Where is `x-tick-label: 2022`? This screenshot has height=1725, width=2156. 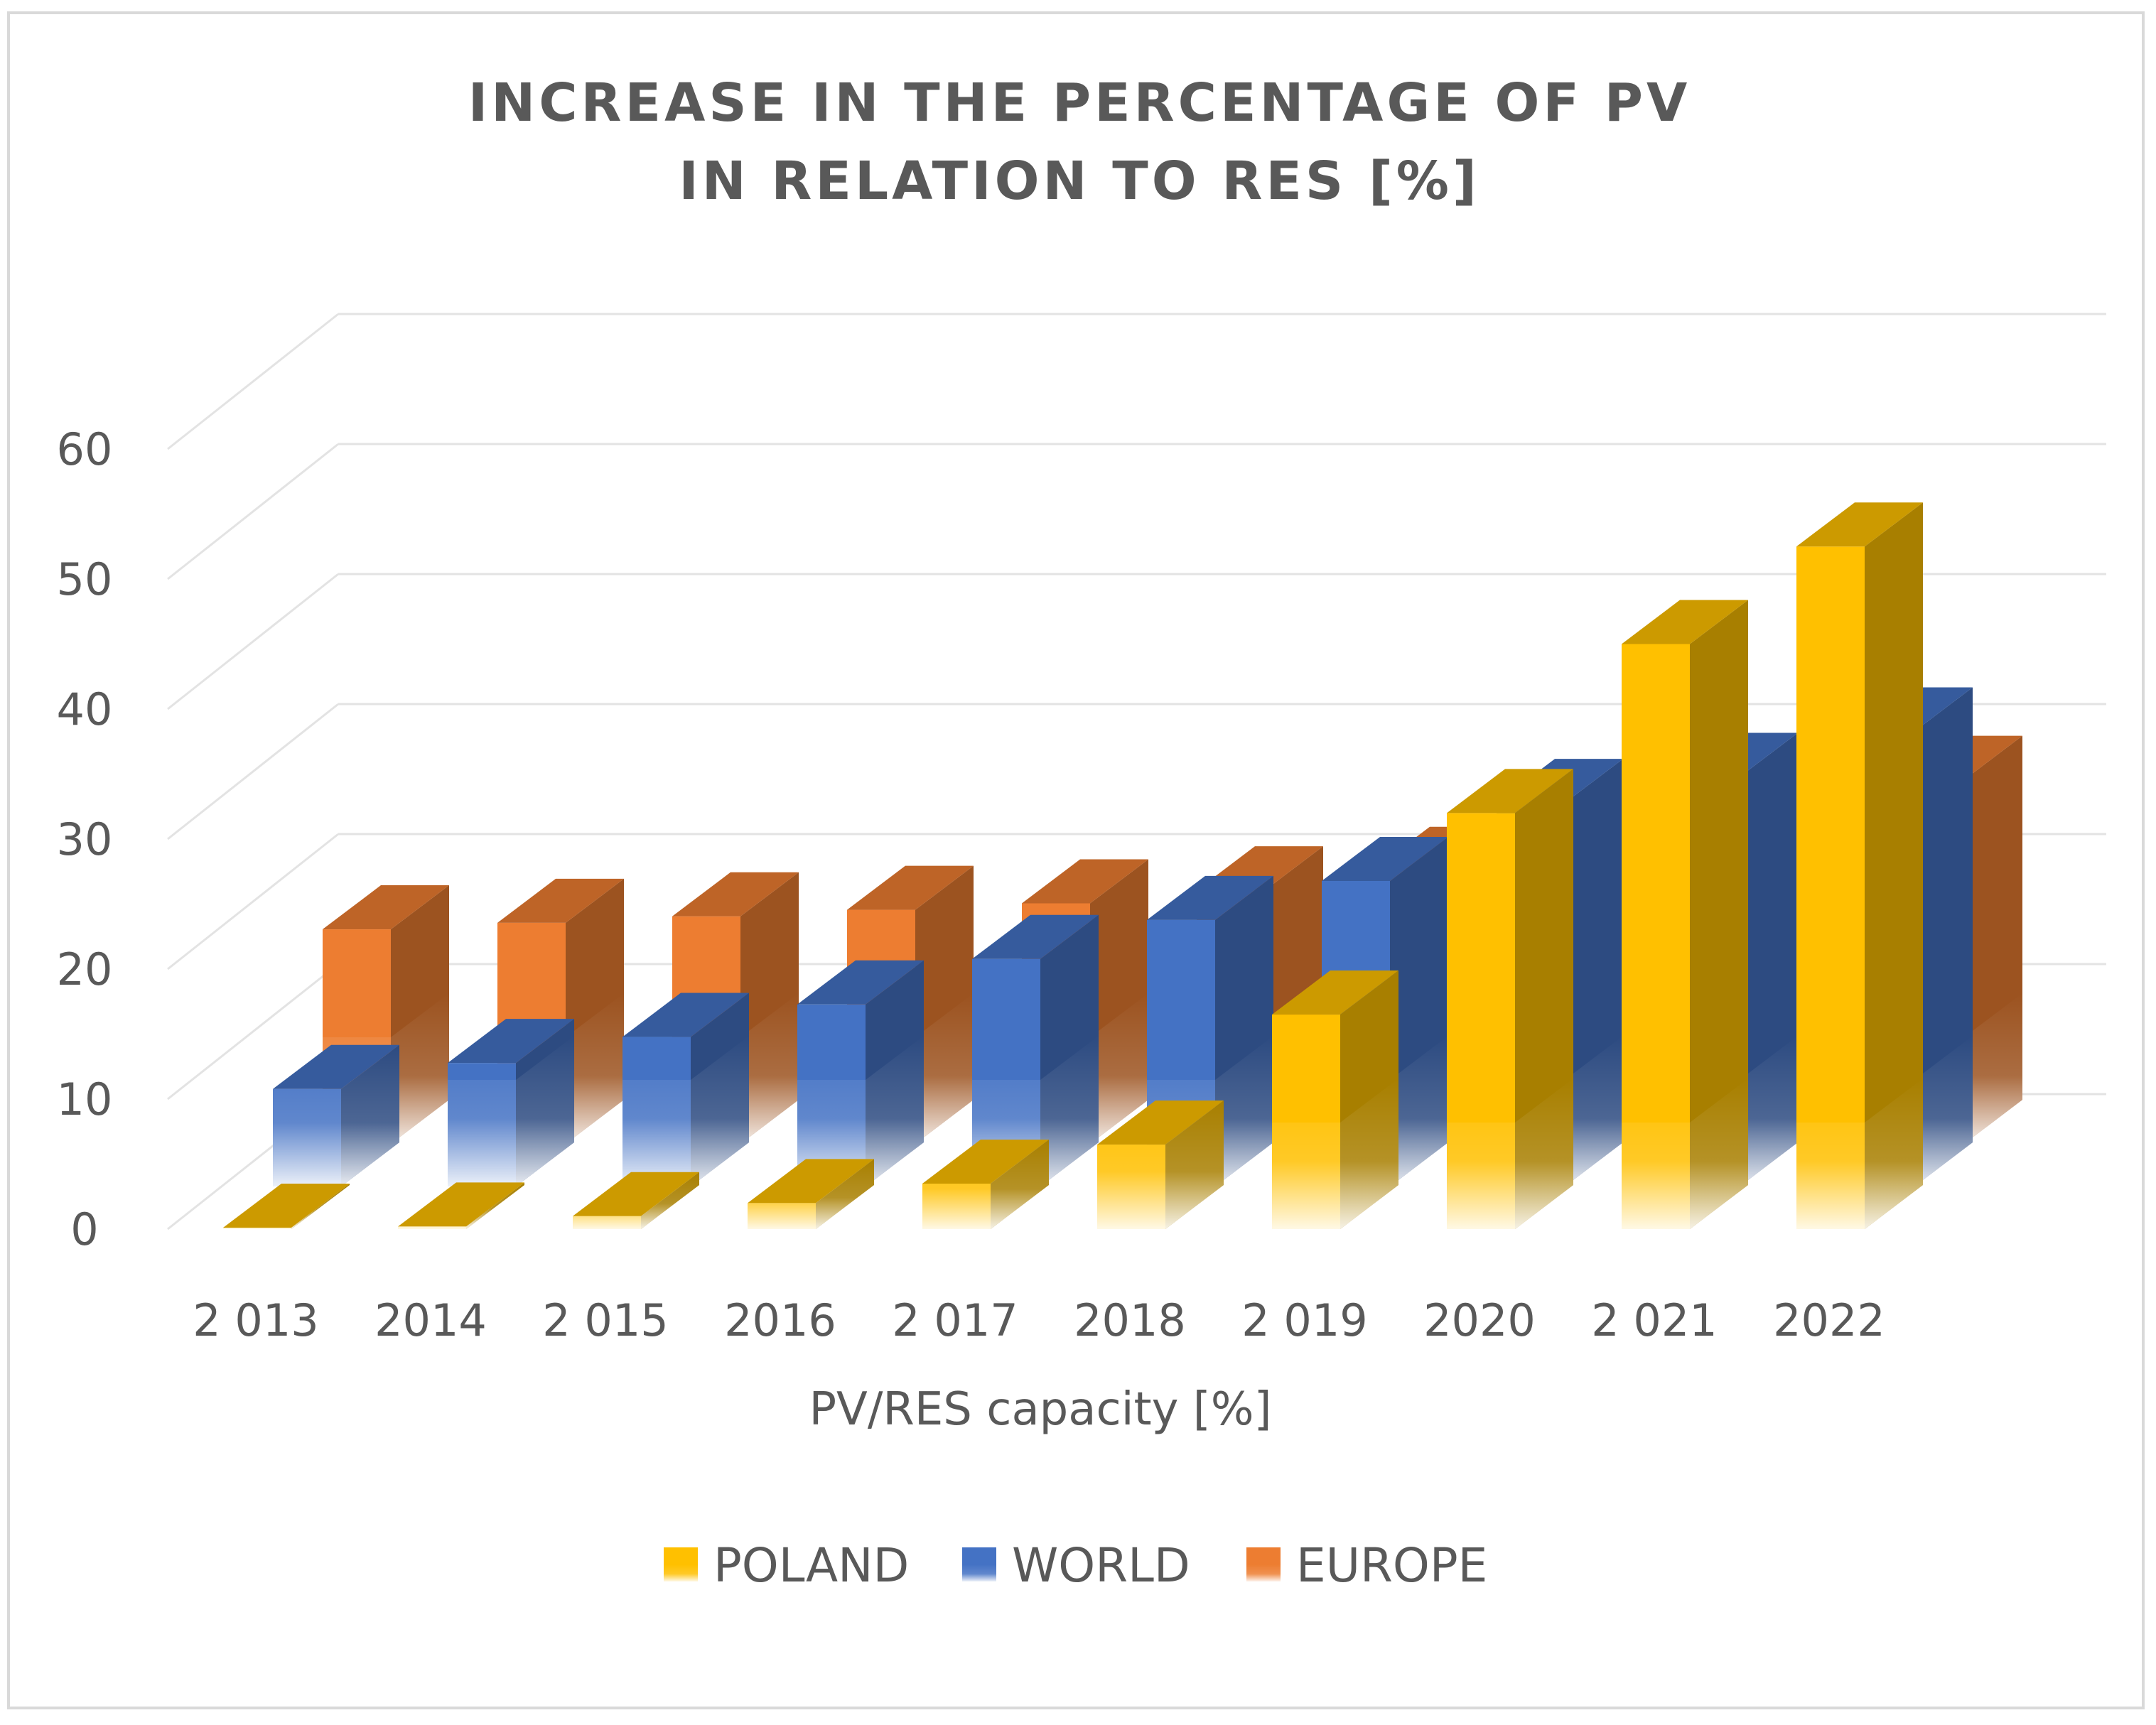
x-tick-label: 2022 is located at coordinates (1829, 1320).